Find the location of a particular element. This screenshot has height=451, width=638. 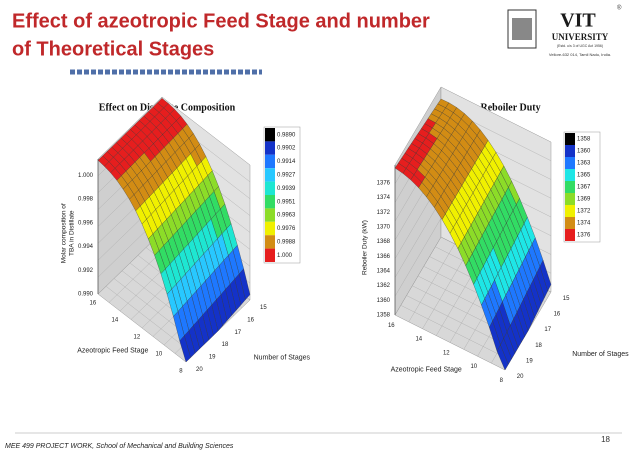

logo-address: Vellore-632 014, Tamil Nadu, India. is located at coordinates (580, 54).